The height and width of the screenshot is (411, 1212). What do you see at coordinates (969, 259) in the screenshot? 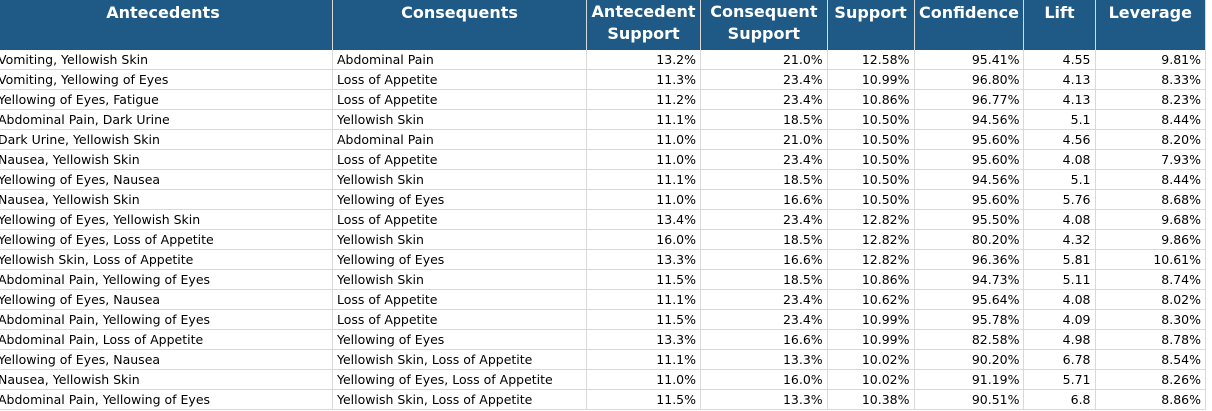
I see `cell-confidence: 96.36%` at bounding box center [969, 259].